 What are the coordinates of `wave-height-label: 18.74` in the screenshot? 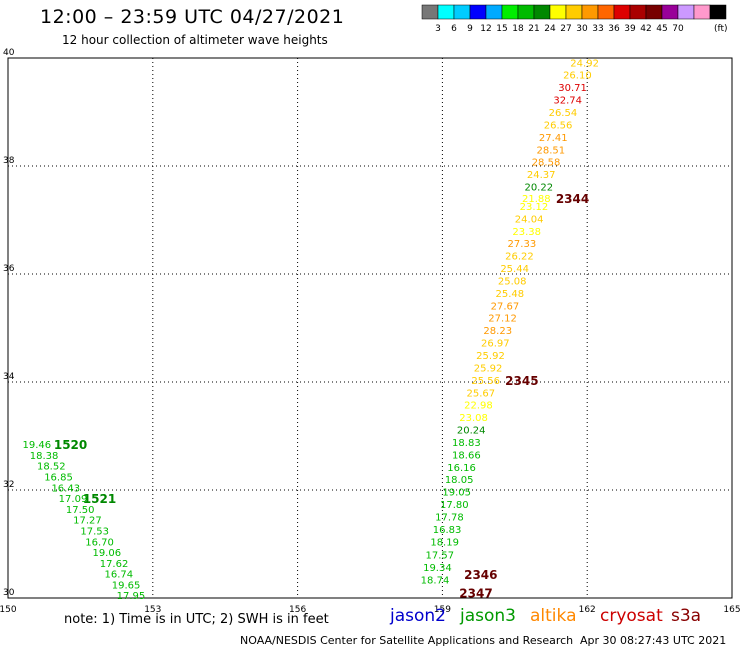 It's located at (435, 581).